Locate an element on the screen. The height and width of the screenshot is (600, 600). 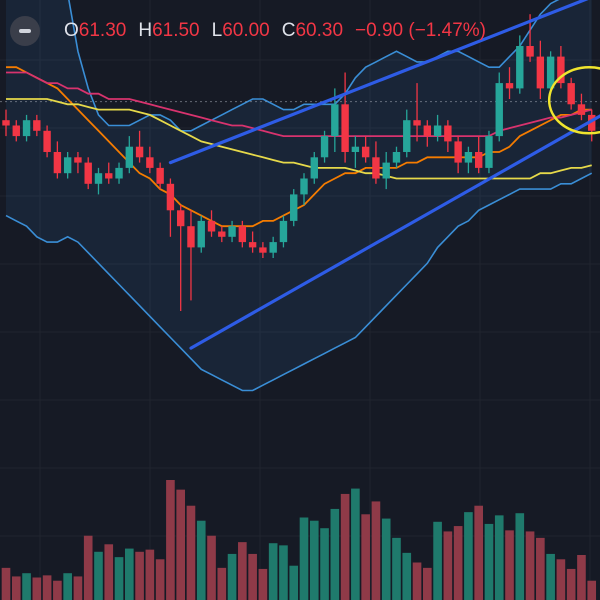
highlight-circle is located at coordinates (573, 100).